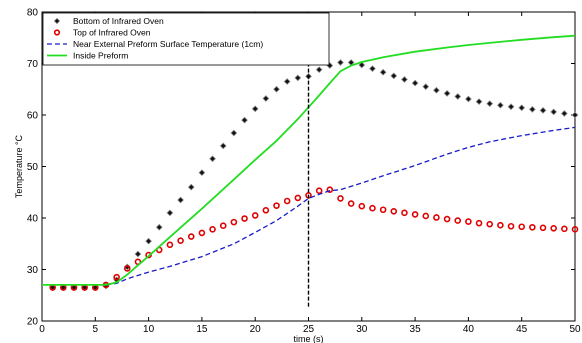 Image resolution: width=582 pixels, height=343 pixels. Describe the element at coordinates (33, 116) in the screenshot. I see `y-tick-label: 60` at that location.